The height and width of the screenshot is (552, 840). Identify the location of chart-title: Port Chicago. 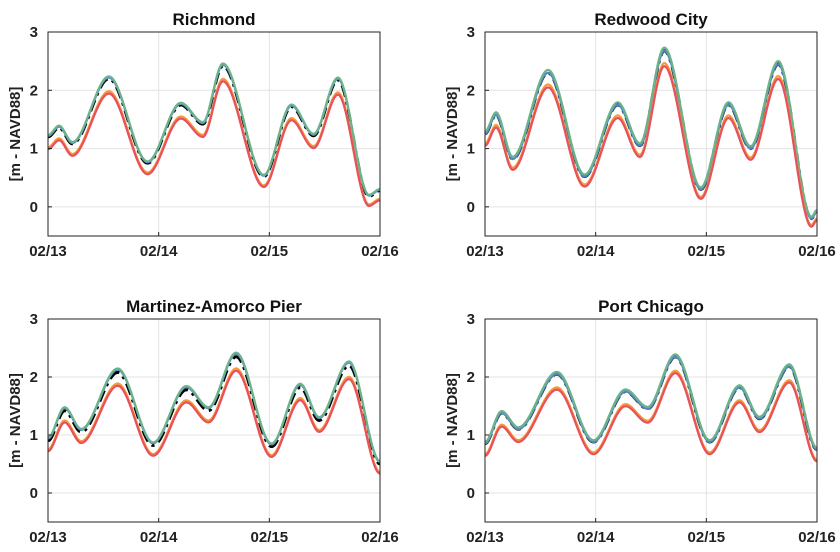
(651, 306).